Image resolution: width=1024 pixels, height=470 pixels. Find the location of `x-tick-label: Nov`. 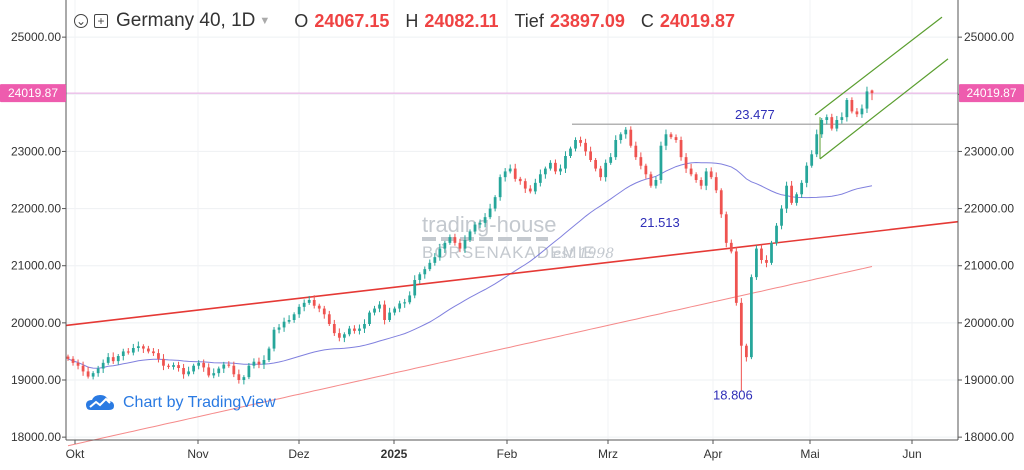

x-tick-label: Nov is located at coordinates (197, 454).